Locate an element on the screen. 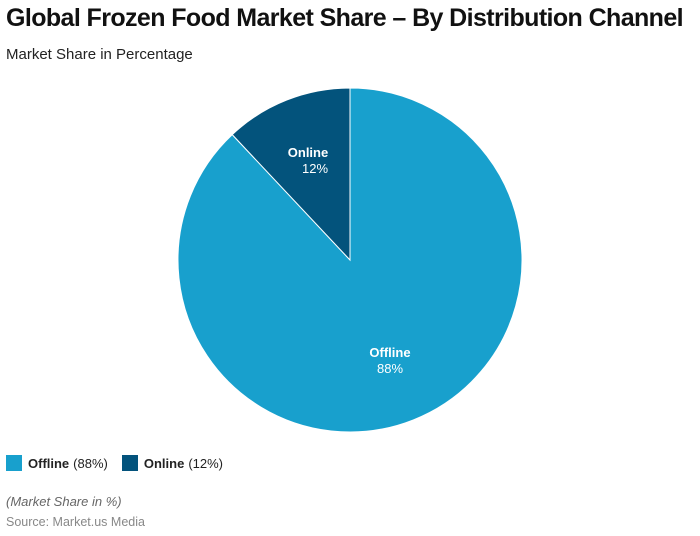  slice-label-online-name: Online is located at coordinates (308, 152).